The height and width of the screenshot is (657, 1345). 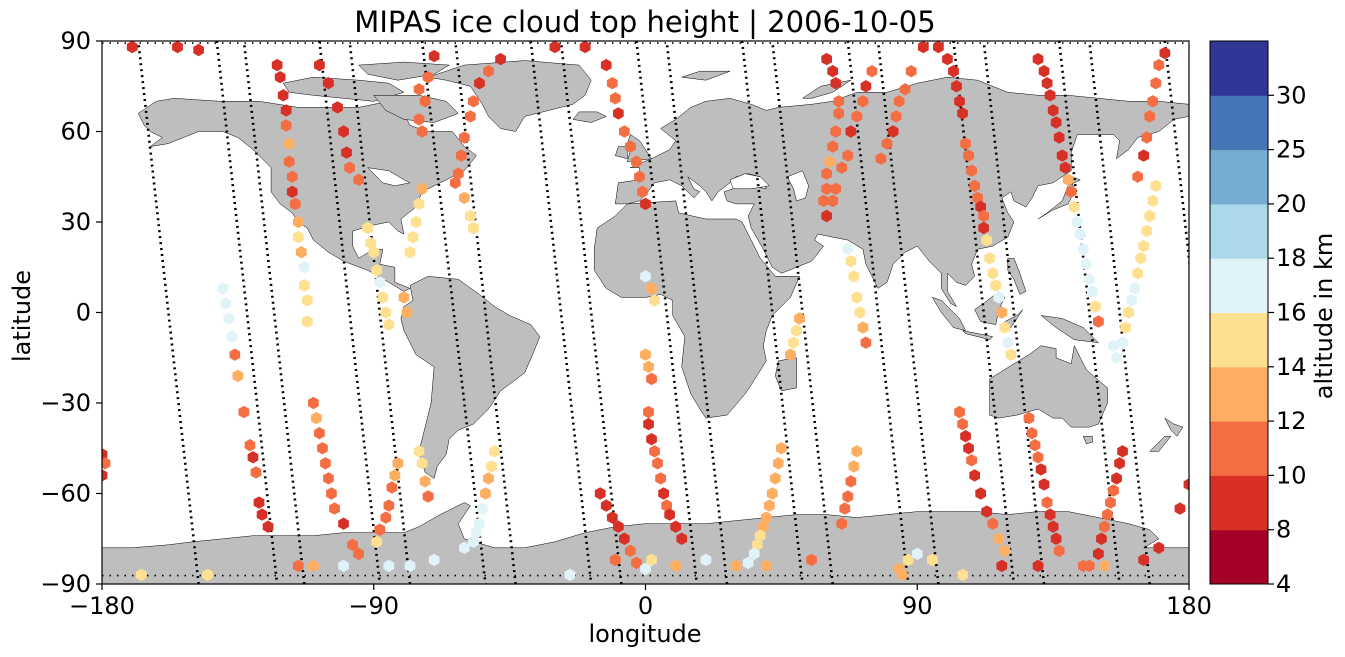 What do you see at coordinates (644, 22) in the screenshot?
I see `chart-title: MIPAS ice cloud top height | 2006-10-05` at bounding box center [644, 22].